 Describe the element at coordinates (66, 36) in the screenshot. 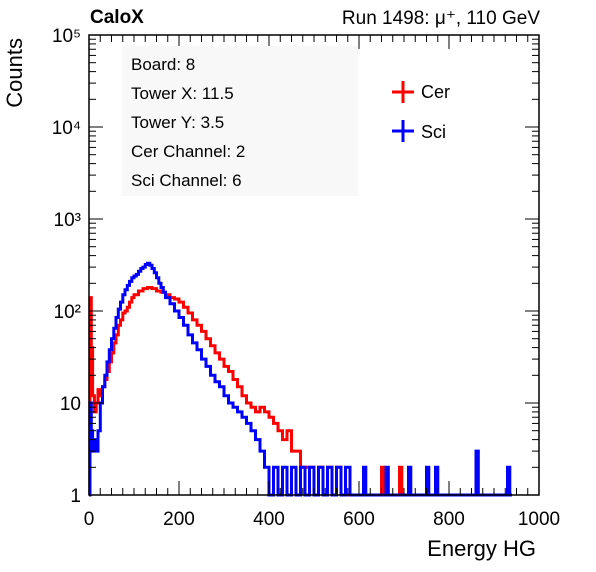

I see `y-tick-label: 10⁵` at that location.